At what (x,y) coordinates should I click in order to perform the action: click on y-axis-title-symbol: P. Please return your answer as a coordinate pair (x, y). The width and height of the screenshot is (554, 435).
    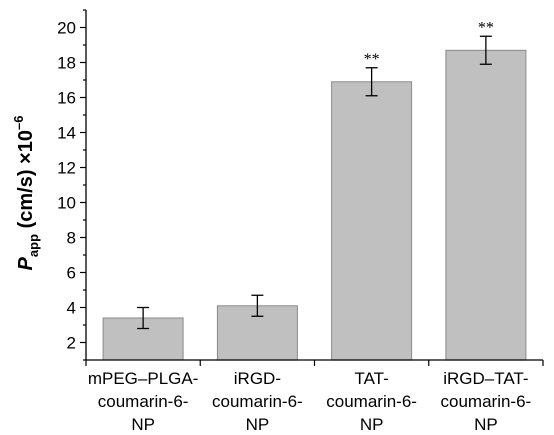
    Looking at the image, I should click on (26, 263).